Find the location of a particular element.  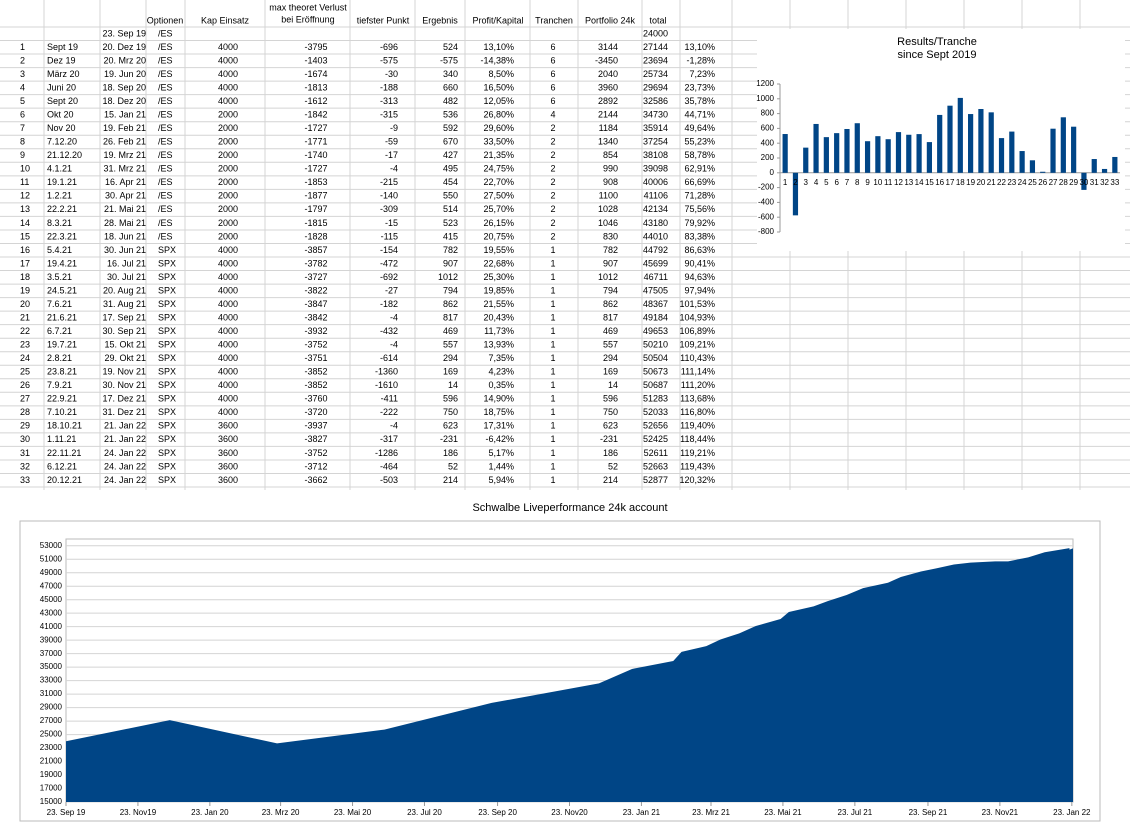

cell: 50504 is located at coordinates (655, 358).